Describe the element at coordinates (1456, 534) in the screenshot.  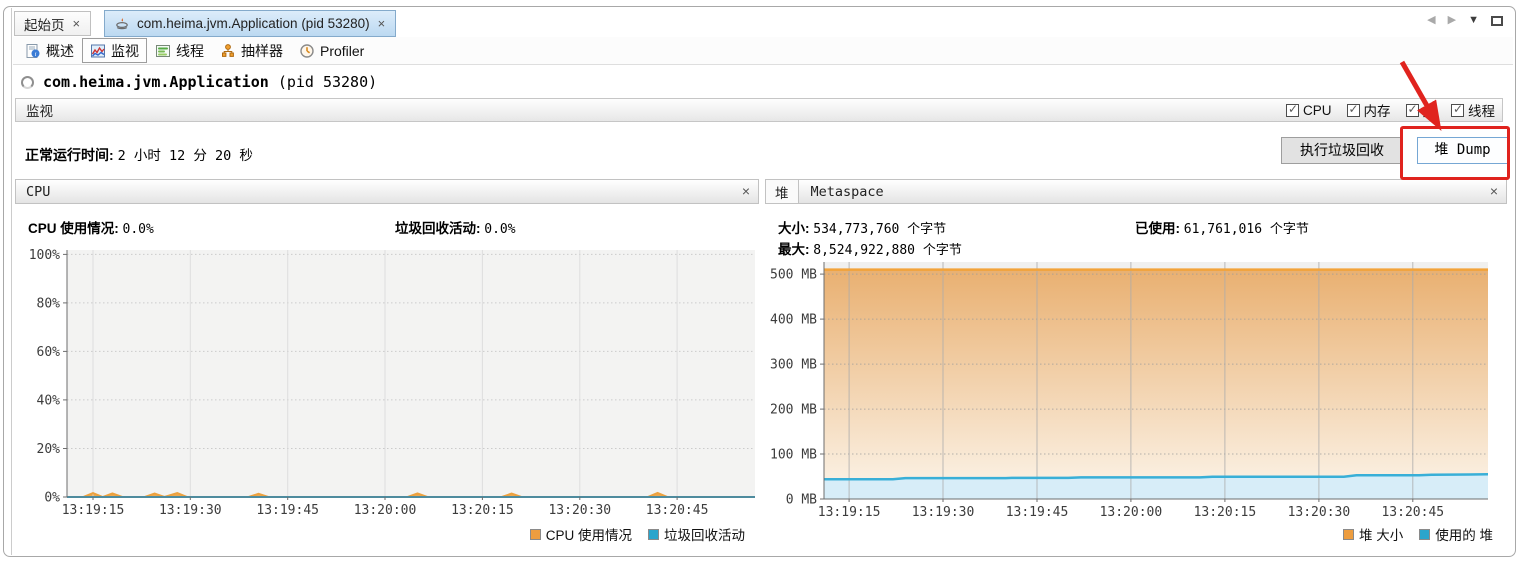
I see `legend-item: 使用的 堆` at that location.